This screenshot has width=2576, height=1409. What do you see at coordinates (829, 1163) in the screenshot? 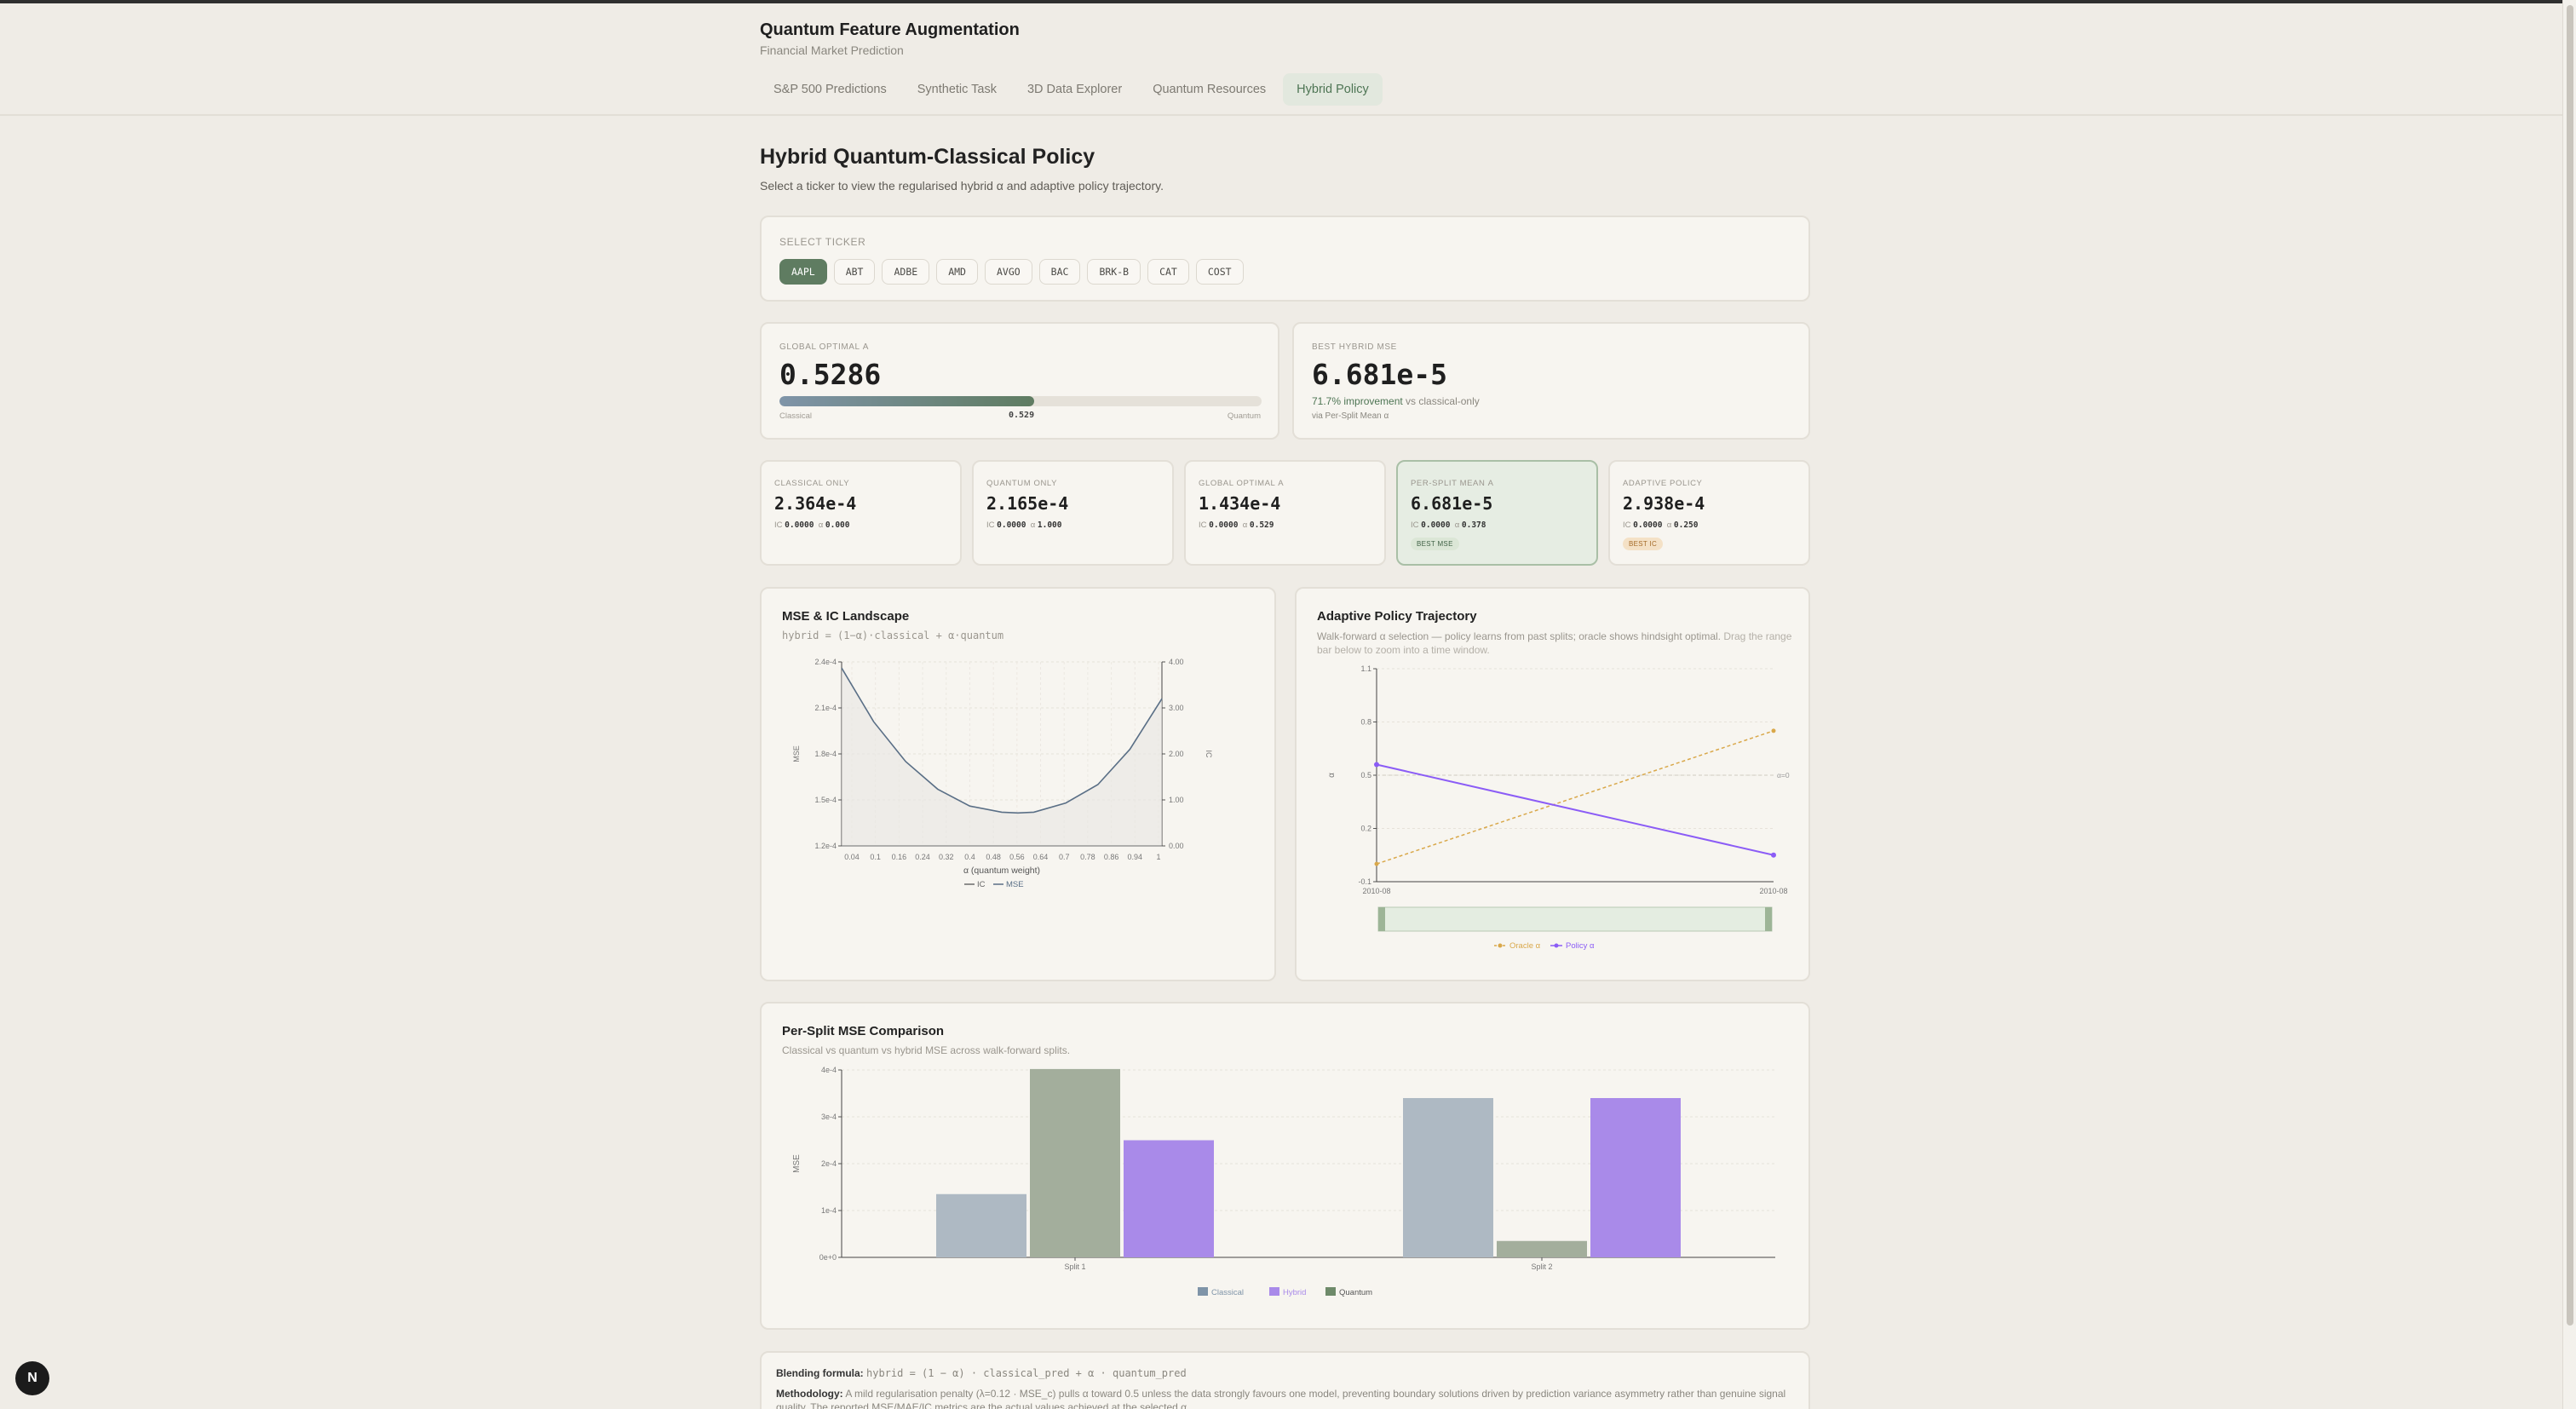
I see `y-tick-label: 2e-4` at bounding box center [829, 1163].